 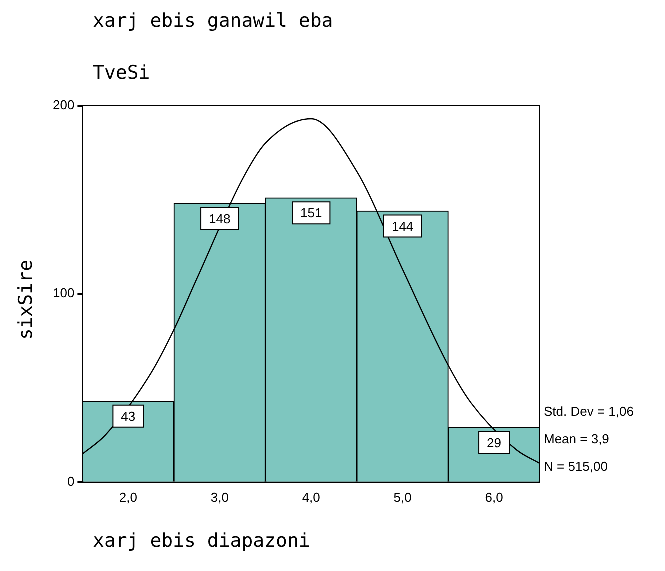 I want to click on chart-subtitle: TveSi, so click(x=121, y=73).